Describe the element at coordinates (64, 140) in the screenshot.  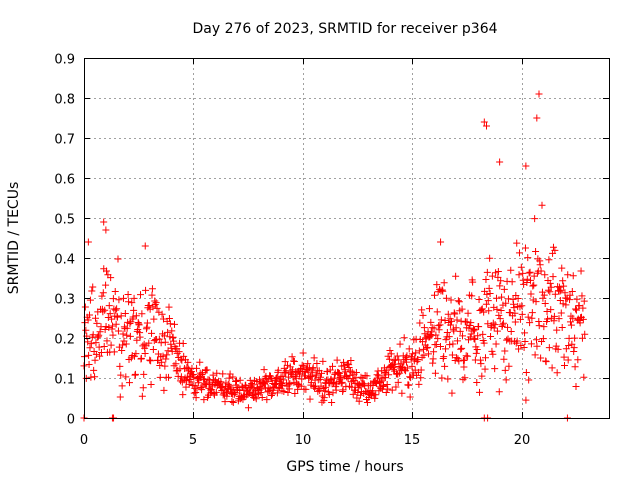
I see `y-tick-label: 0.7` at that location.